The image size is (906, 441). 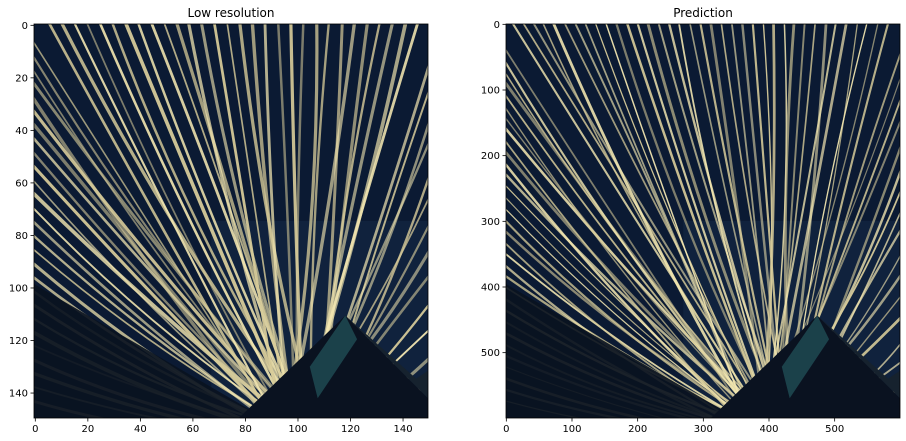 What do you see at coordinates (21, 183) in the screenshot?
I see `y-tick-label: 60` at bounding box center [21, 183].